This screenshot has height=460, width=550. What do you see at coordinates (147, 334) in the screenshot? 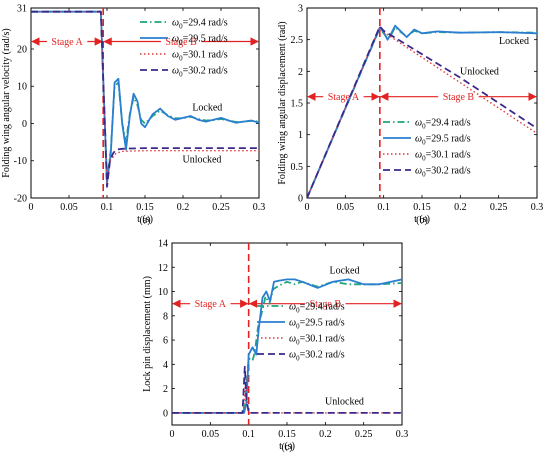
I see `y-axis-label: Lock pin displacement (mm)` at bounding box center [147, 334].